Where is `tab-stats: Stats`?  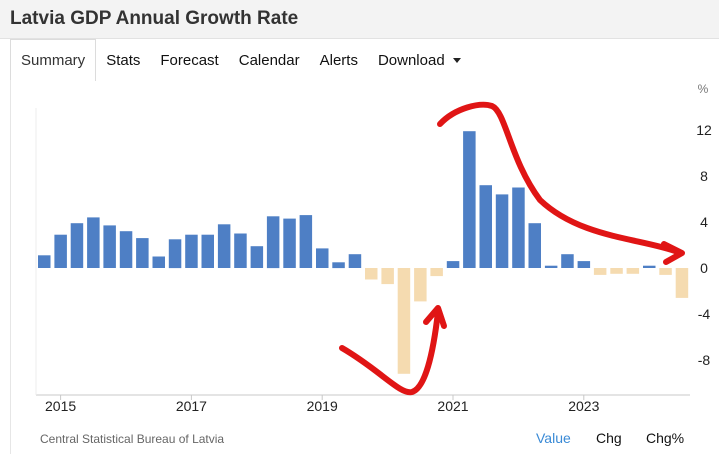 tab-stats: Stats is located at coordinates (123, 60).